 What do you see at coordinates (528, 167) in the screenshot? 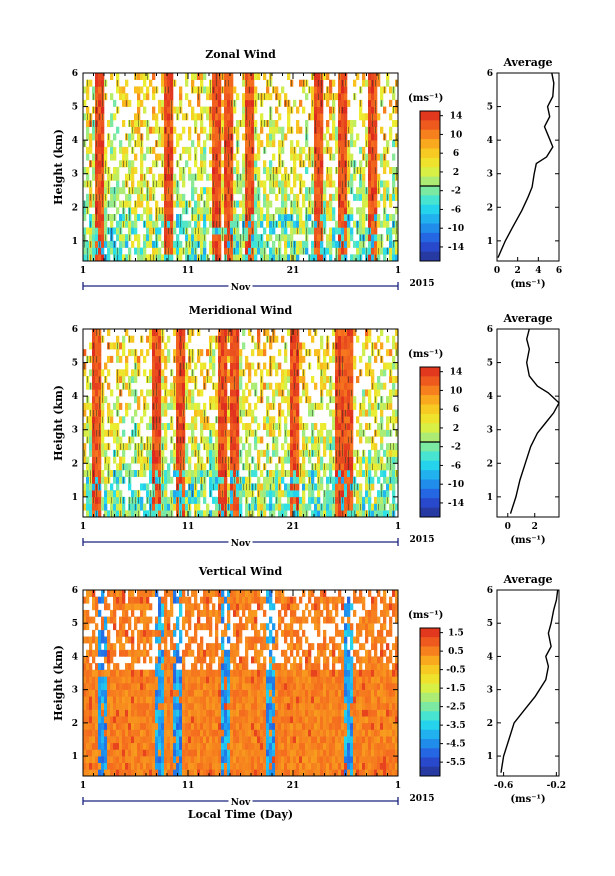
I see `average-frame` at bounding box center [528, 167].